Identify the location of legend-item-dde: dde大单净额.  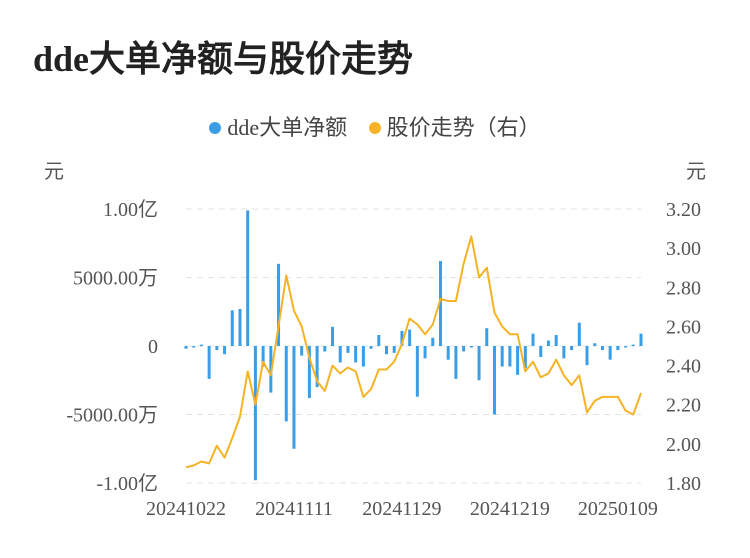
(278, 126).